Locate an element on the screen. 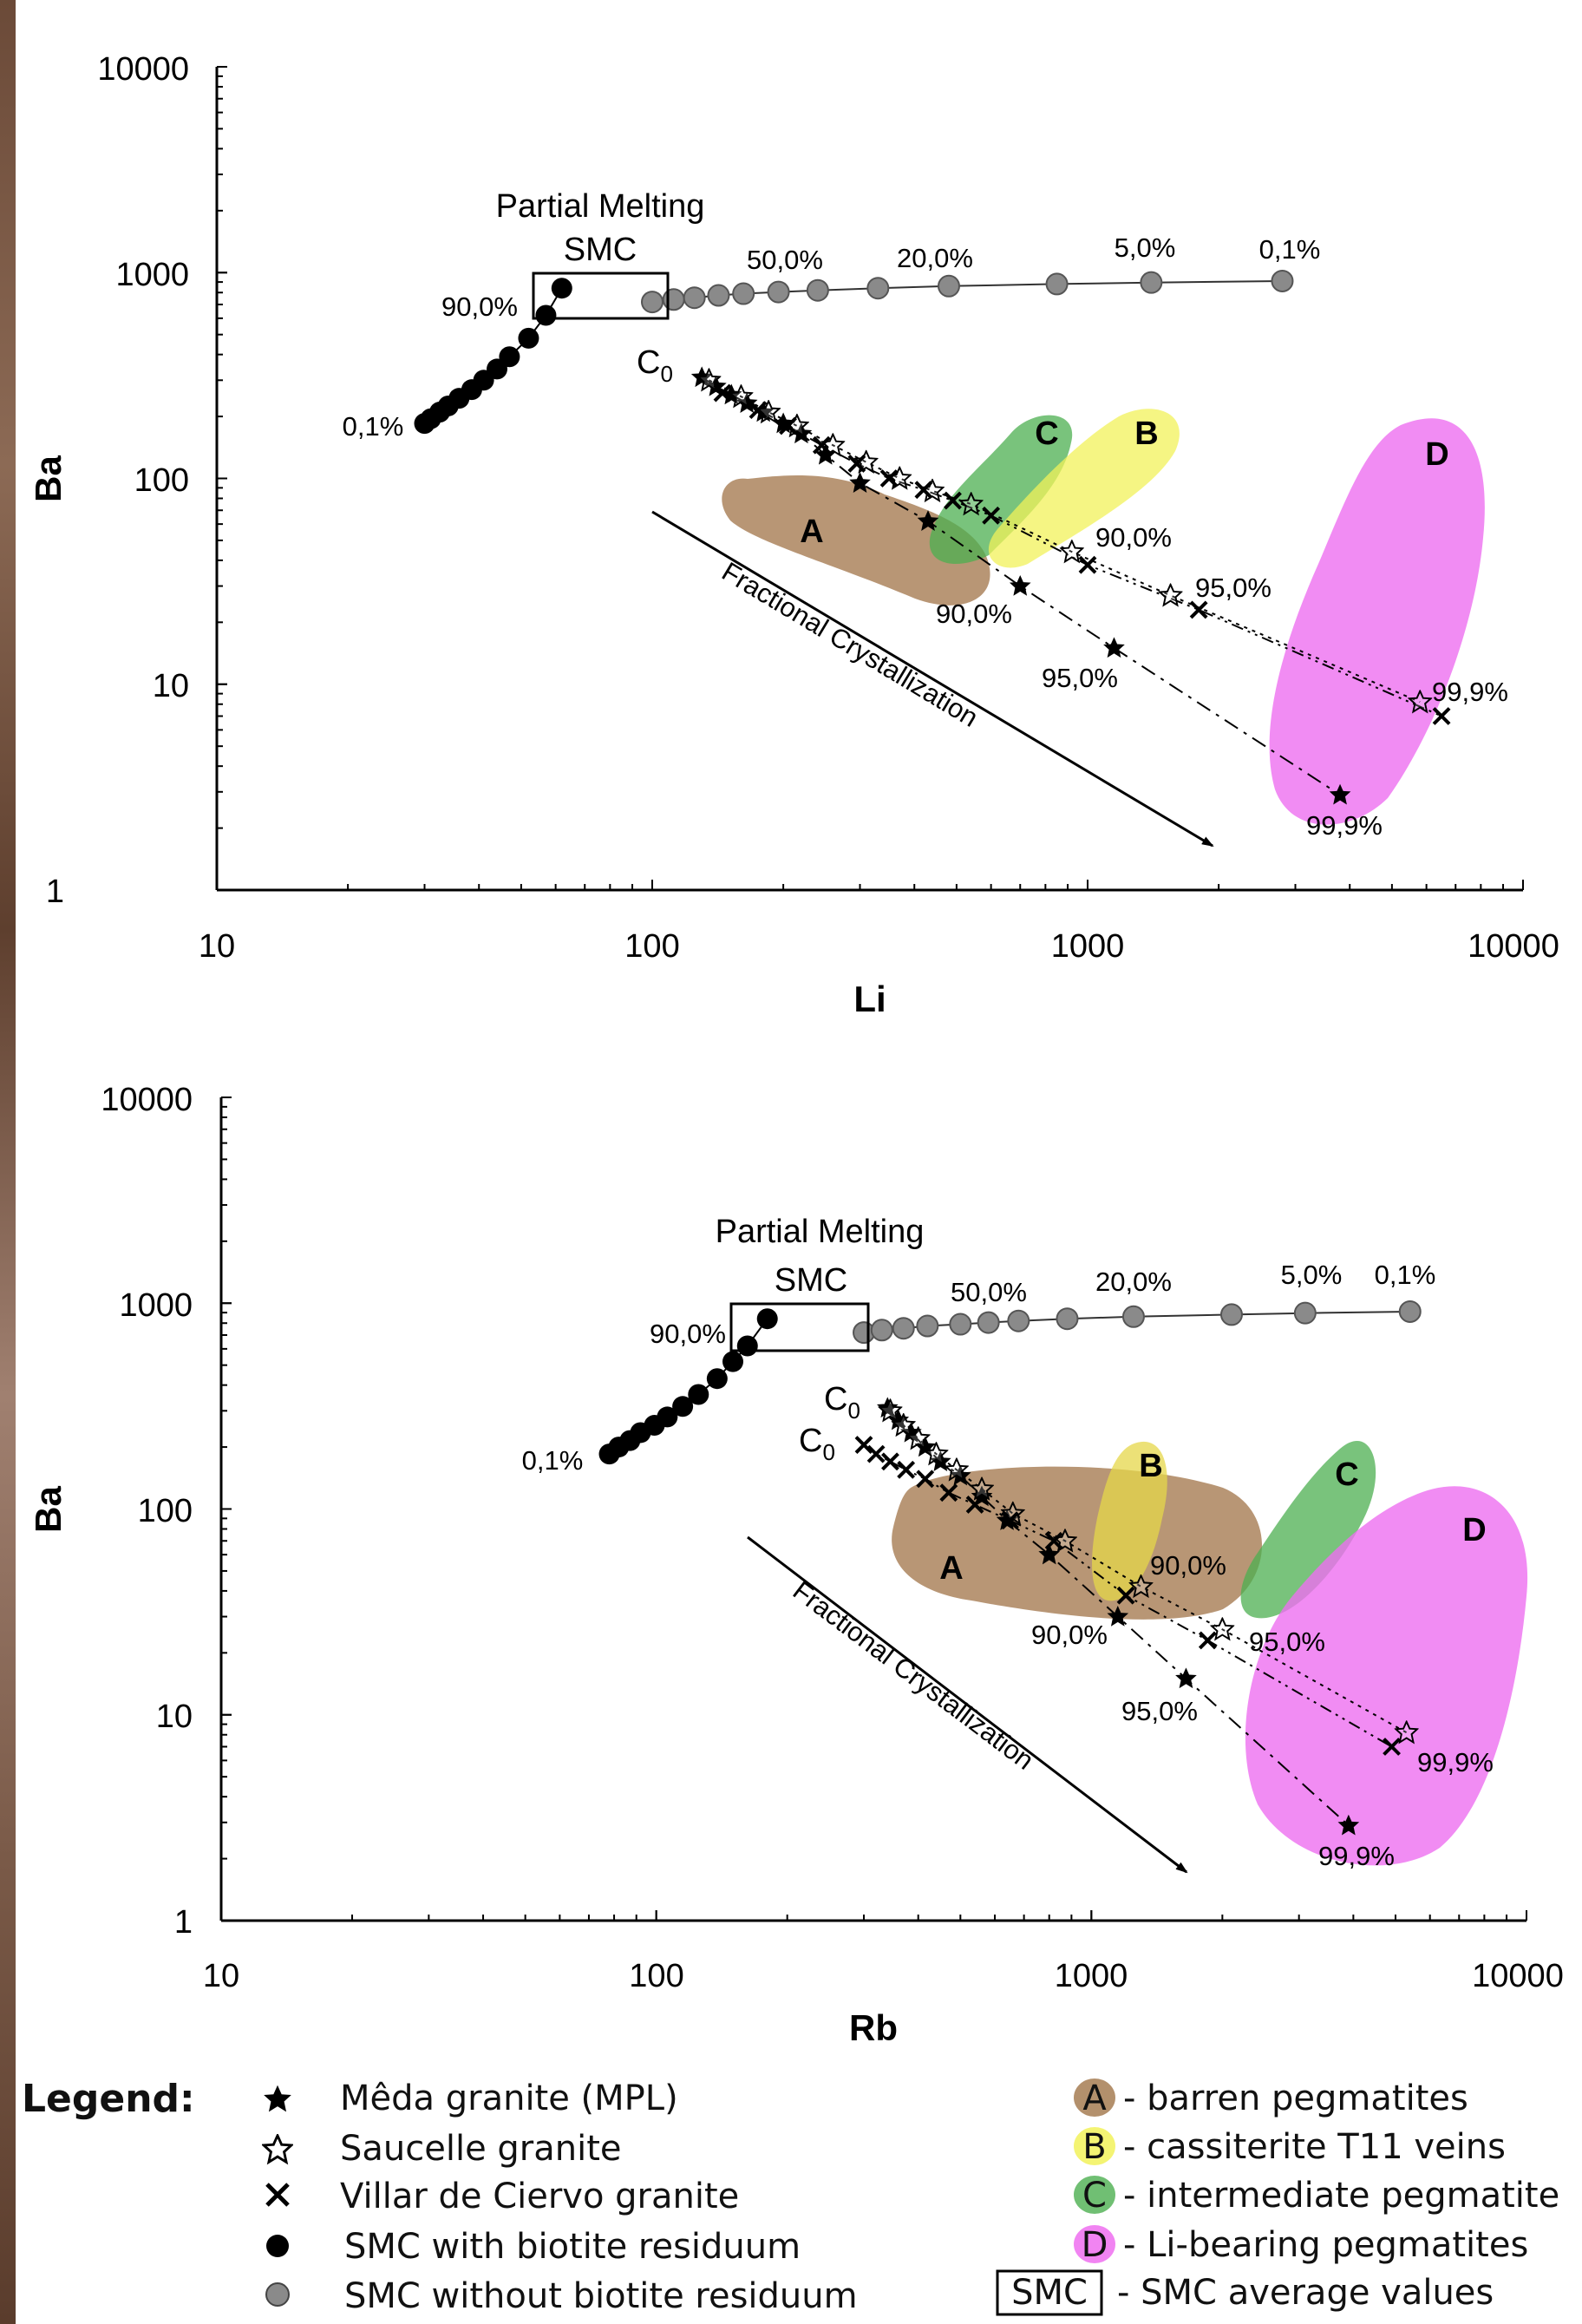 This screenshot has width=1582, height=2324. legend-label: - Li-bearing pegmatites is located at coordinates (1326, 2245).